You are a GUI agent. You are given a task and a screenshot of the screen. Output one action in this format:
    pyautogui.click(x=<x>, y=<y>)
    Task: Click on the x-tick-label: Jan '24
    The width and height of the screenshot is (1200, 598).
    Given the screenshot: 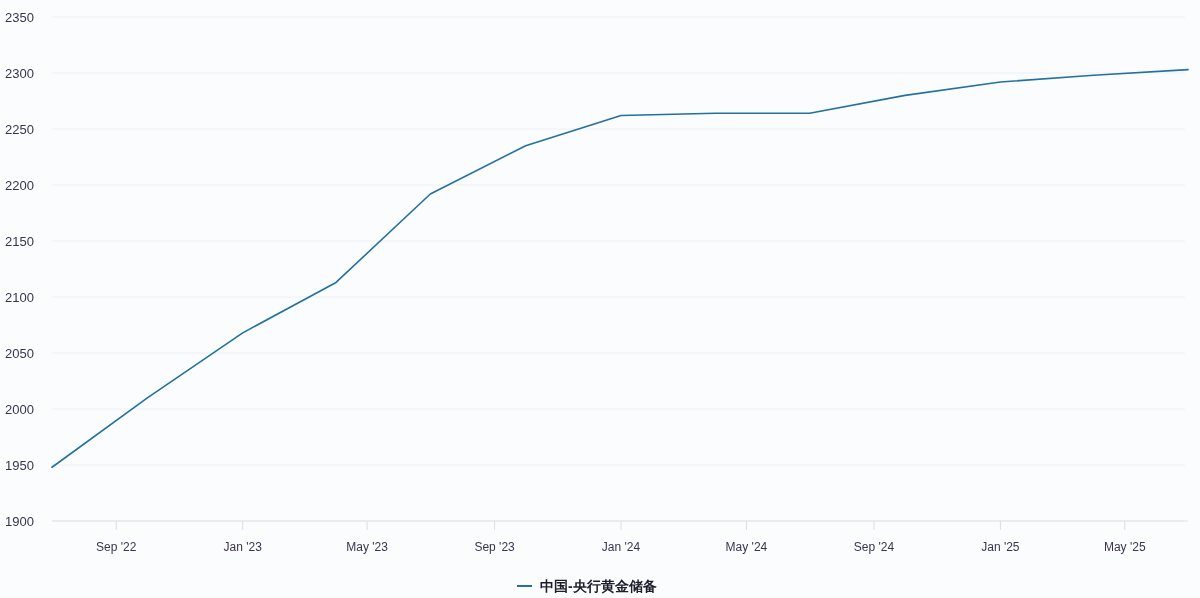 What is the action you would take?
    pyautogui.click(x=621, y=547)
    